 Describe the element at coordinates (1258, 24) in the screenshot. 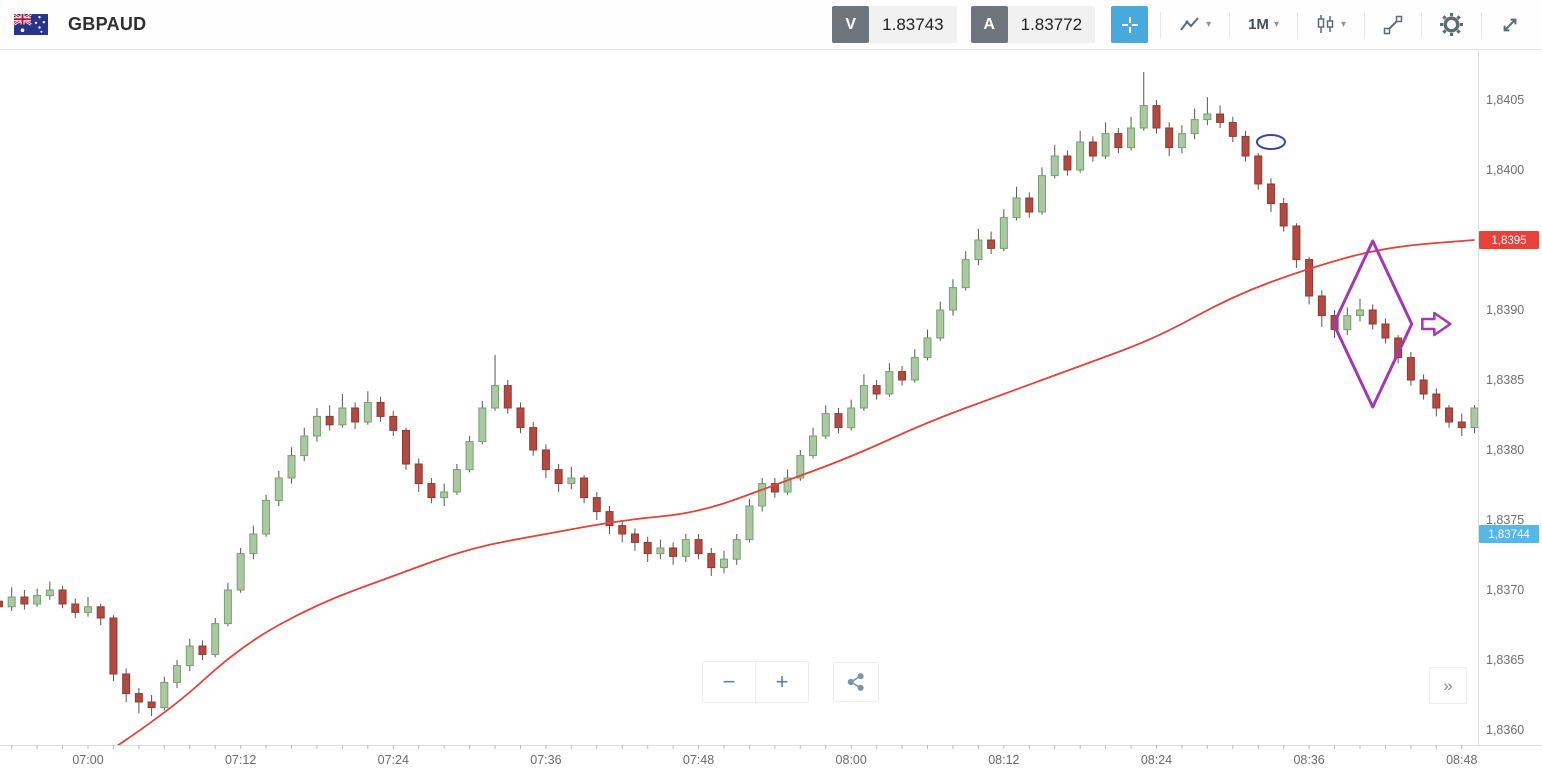

I see `timeframe-label: 1M` at that location.